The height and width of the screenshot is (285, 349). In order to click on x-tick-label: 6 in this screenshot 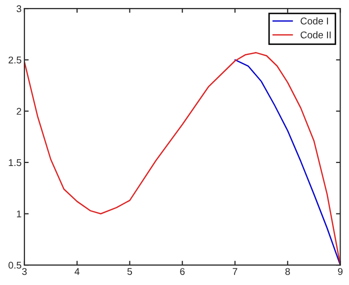, I will do `click(182, 271)`.